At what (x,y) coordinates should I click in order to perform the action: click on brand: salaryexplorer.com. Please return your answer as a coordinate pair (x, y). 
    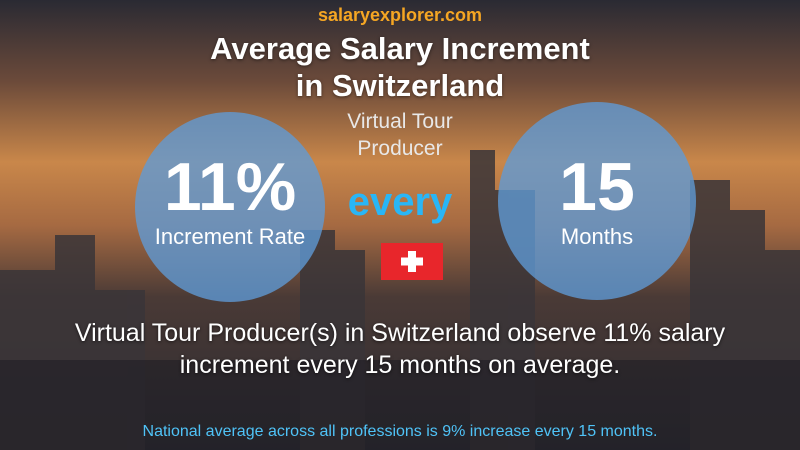
    Looking at the image, I should click on (400, 15).